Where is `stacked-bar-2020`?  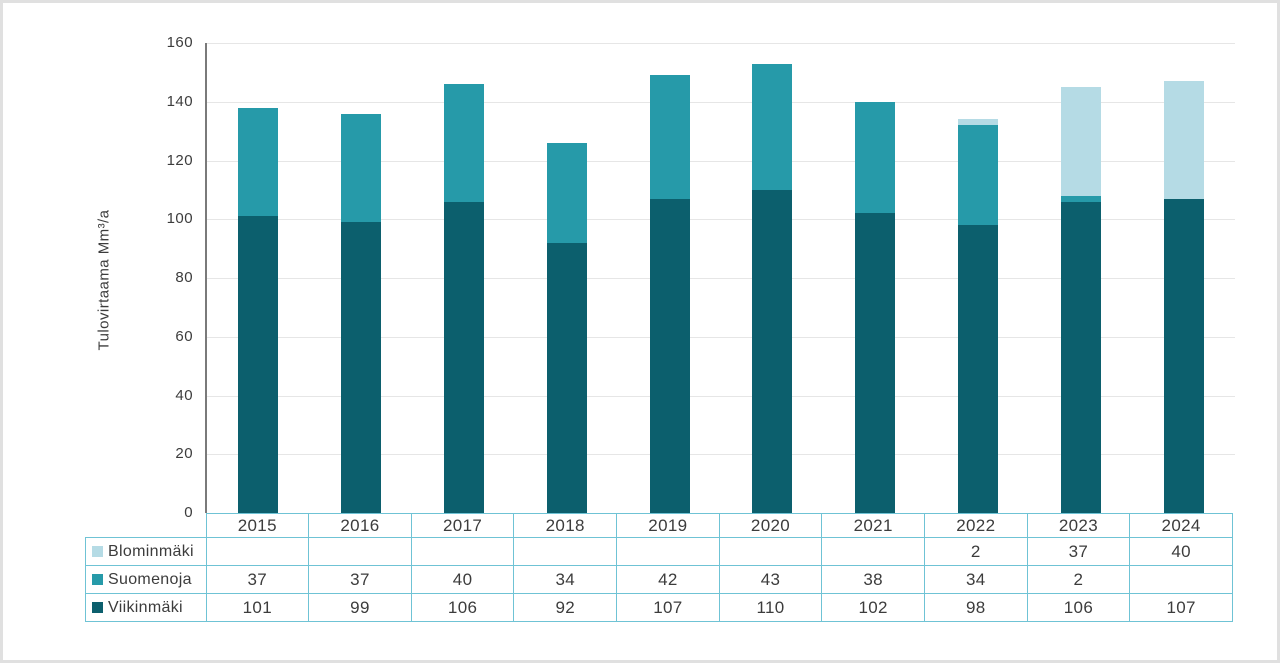 stacked-bar-2020 is located at coordinates (772, 288).